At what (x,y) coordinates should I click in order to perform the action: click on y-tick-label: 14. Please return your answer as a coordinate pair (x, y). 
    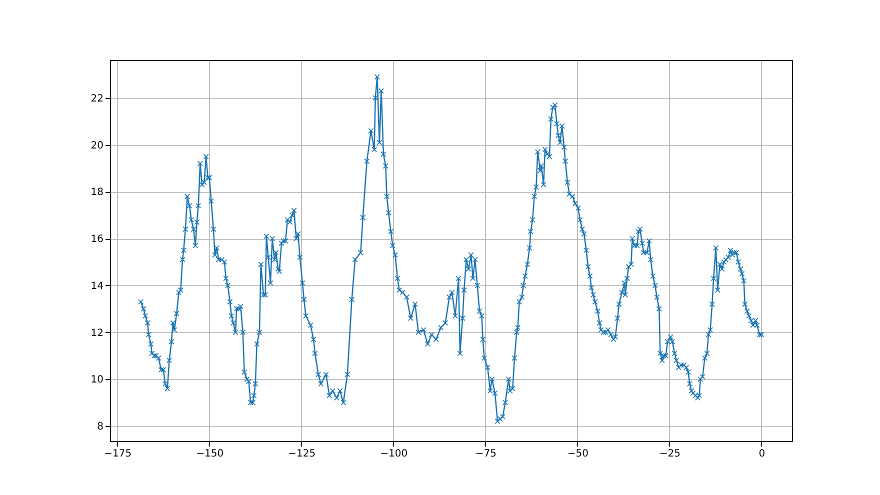
    Looking at the image, I should click on (97, 286).